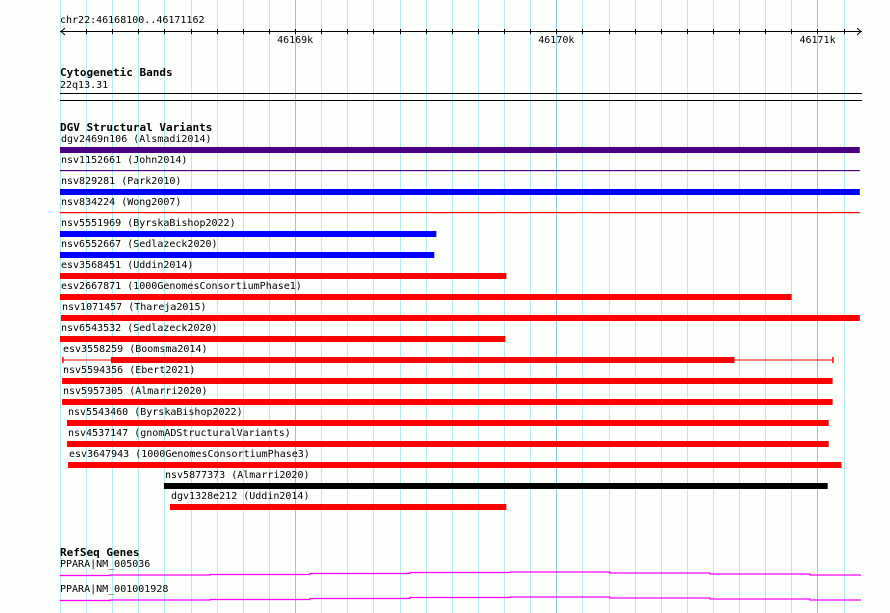 The image size is (890, 613). What do you see at coordinates (84, 85) in the screenshot?
I see `cytoband-label: 22q13.31` at bounding box center [84, 85].